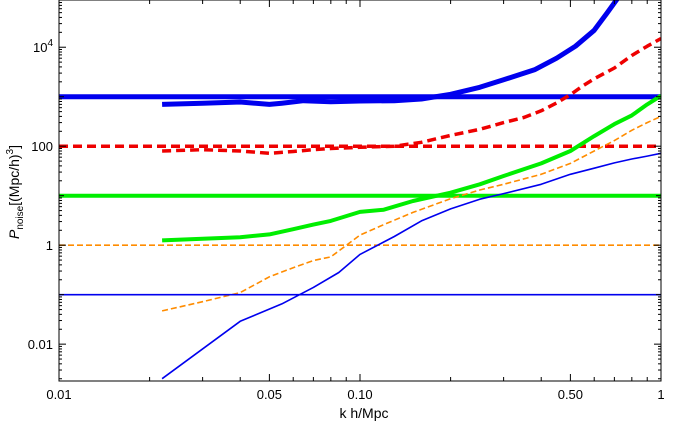 The width and height of the screenshot is (674, 426). I want to click on y-axis-label: Pnoise[(Mpc/h)3], so click(15, 192).